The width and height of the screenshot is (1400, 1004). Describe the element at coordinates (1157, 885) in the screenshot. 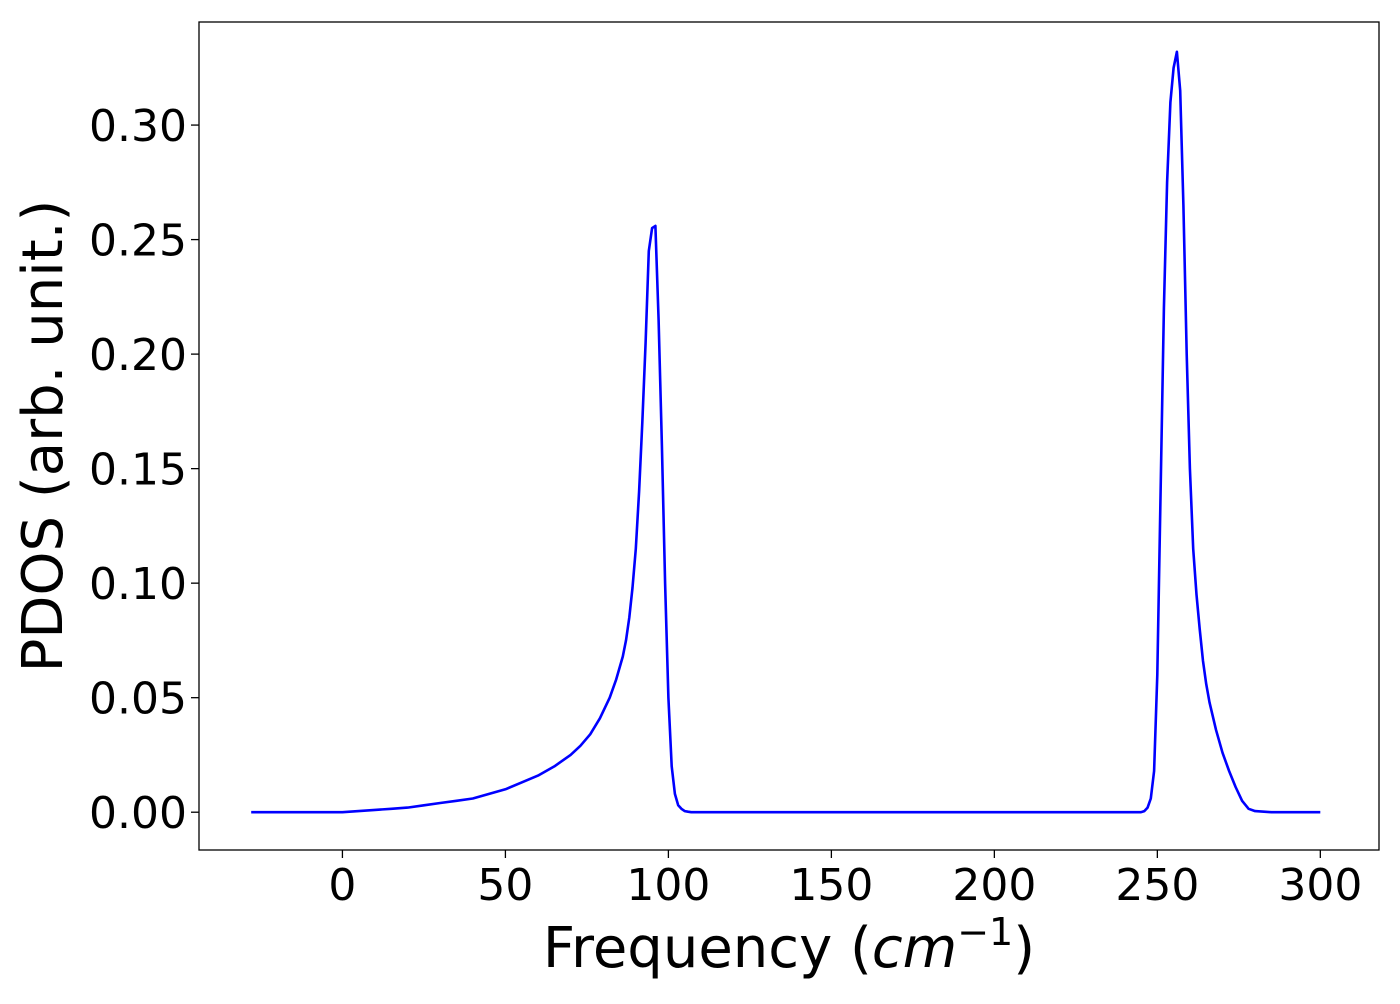

I see `x-tick-label: 250` at that location.